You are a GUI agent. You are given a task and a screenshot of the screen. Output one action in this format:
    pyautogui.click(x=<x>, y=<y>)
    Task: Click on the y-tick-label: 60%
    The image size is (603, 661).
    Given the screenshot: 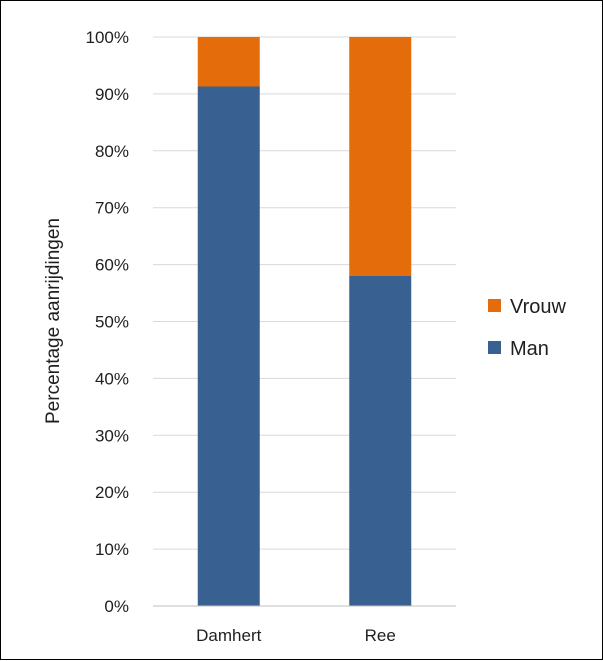 What is the action you would take?
    pyautogui.click(x=112, y=265)
    